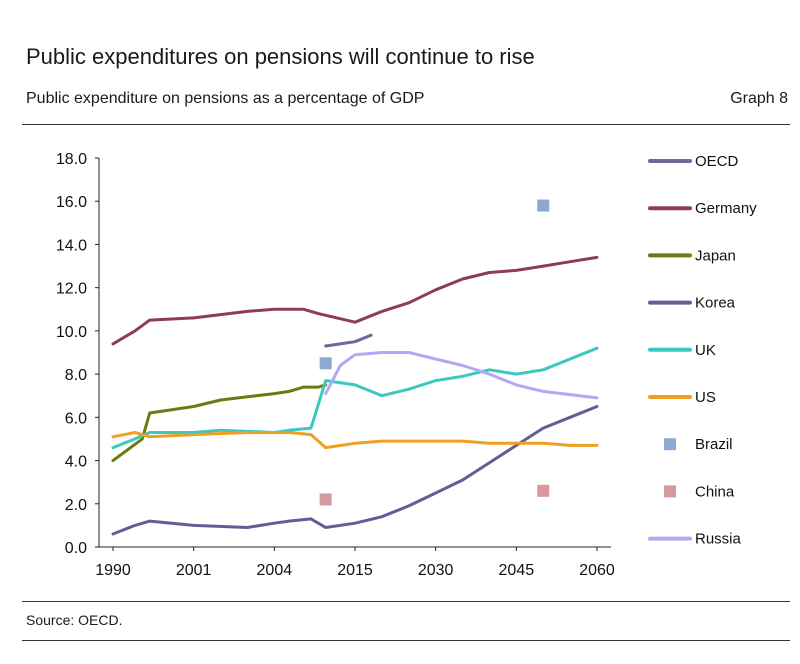 The image size is (800, 664). Describe the element at coordinates (355, 470) in the screenshot. I see `series-line-korea` at that location.